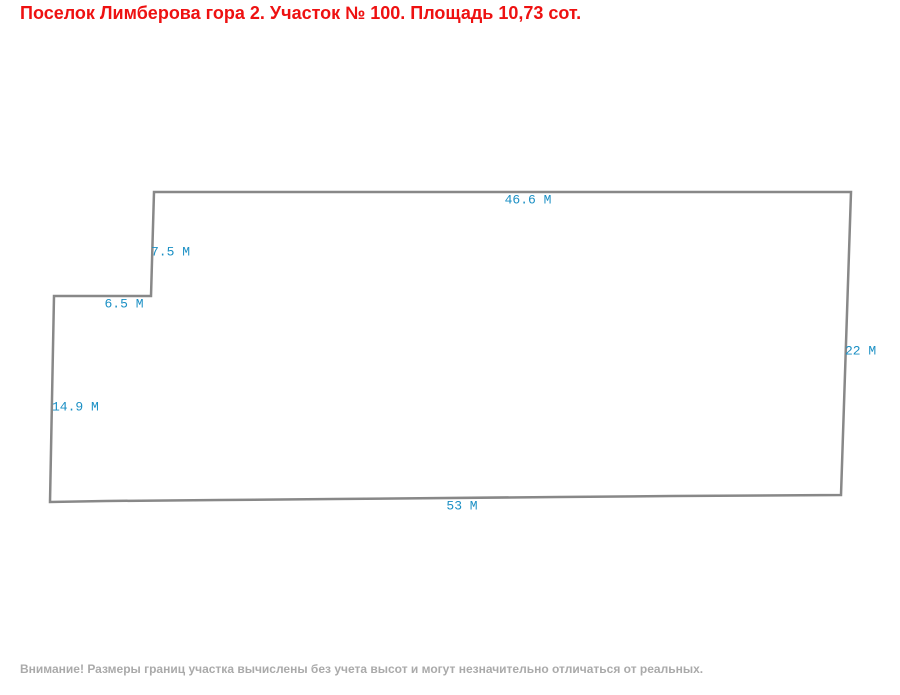 The width and height of the screenshot is (900, 695). Describe the element at coordinates (75, 406) in the screenshot. I see `edge-label: 14.9 М` at that location.